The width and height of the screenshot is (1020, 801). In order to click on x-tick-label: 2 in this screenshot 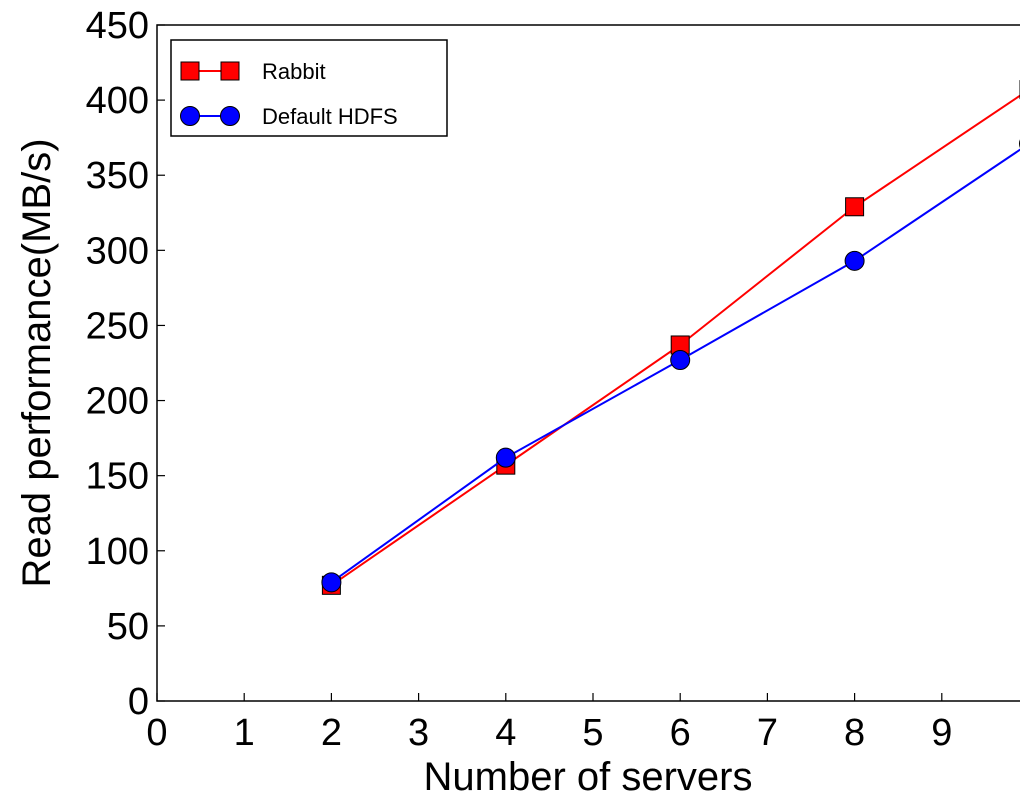, I will do `click(331, 733)`.